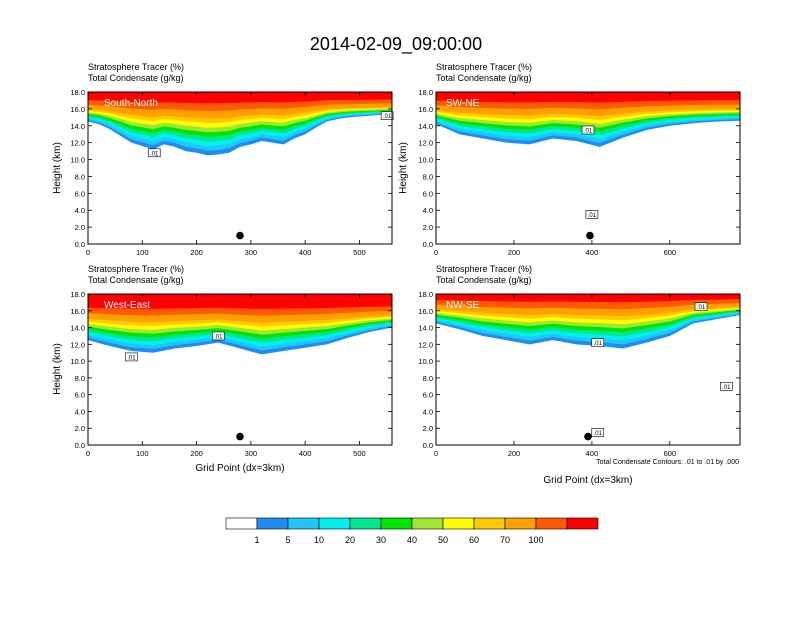 This screenshot has height=617, width=792. What do you see at coordinates (127, 305) in the screenshot?
I see `section-label: West-East` at bounding box center [127, 305].